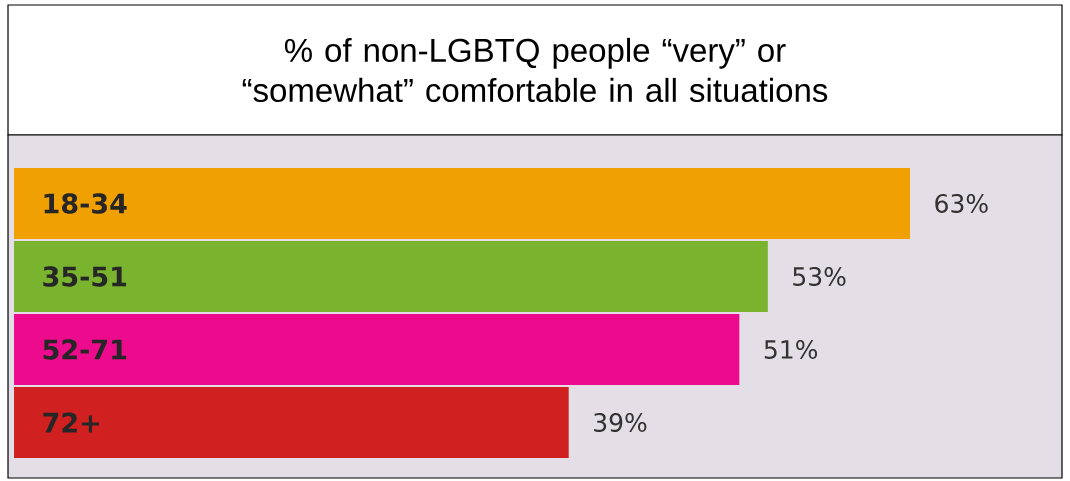 Image resolution: width=1070 pixels, height=481 pixels. I want to click on data-label: 39%, so click(620, 422).